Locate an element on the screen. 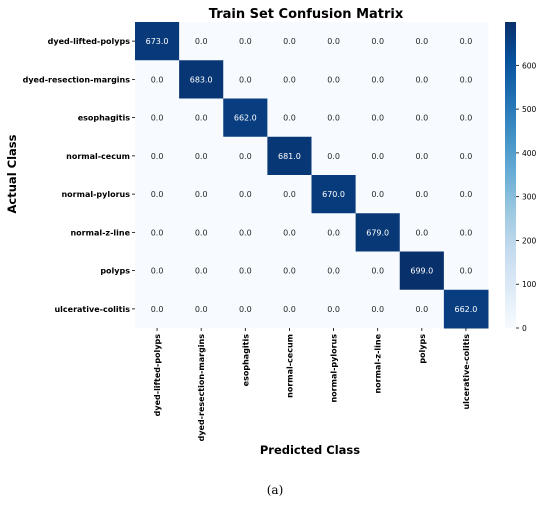  x-tick-label: ulcerative-colitis is located at coordinates (466, 372).